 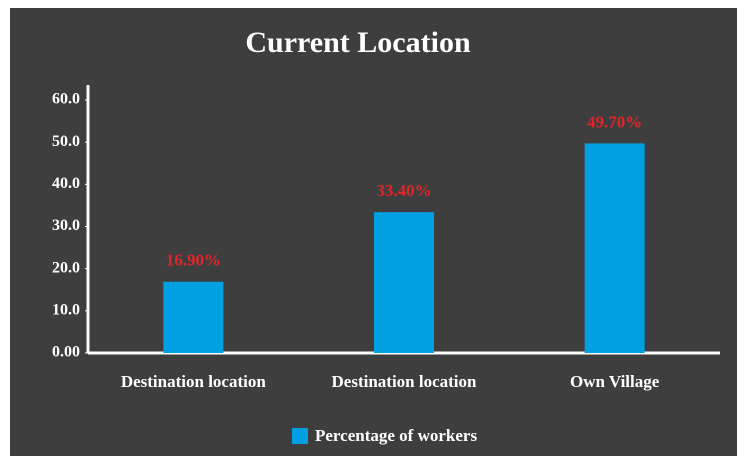 I want to click on value-label: 16.90%, so click(x=193, y=260).